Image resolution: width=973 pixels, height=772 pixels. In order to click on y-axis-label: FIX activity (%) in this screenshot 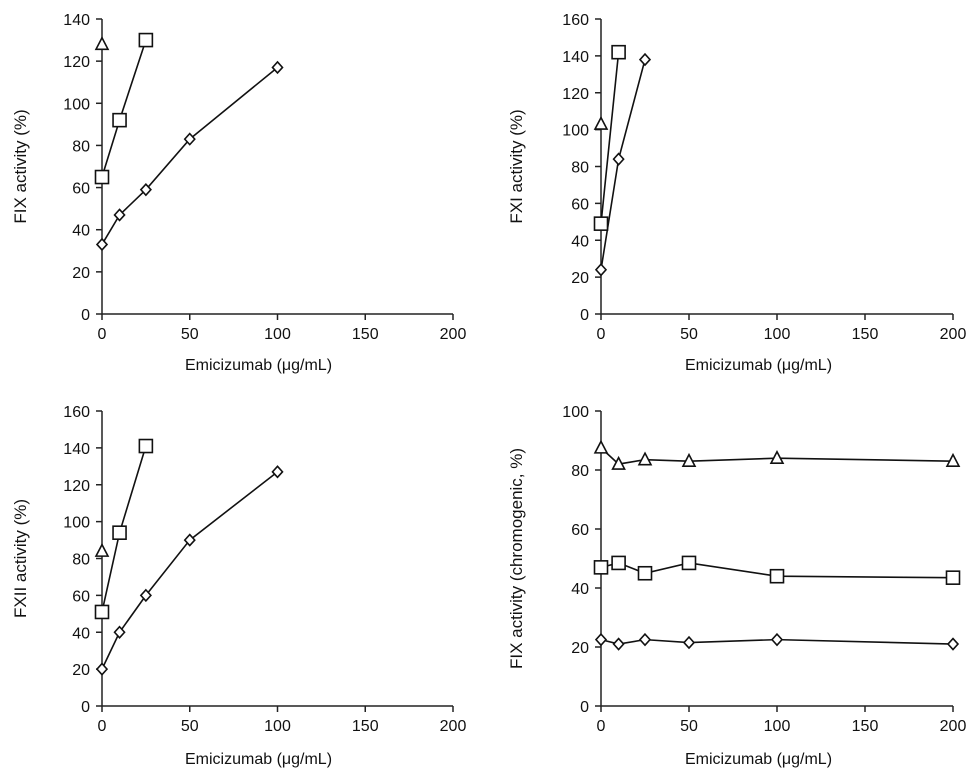, I will do `click(20, 166)`.